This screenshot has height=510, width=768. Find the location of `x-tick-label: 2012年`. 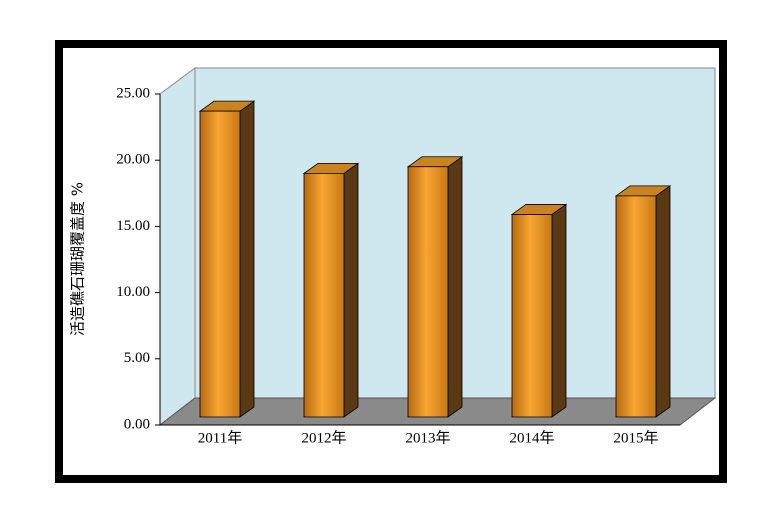

x-tick-label: 2012年 is located at coordinates (323, 437).